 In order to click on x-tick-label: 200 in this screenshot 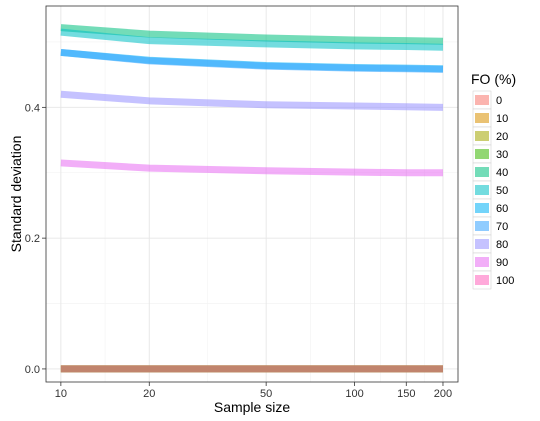, I will do `click(443, 394)`.